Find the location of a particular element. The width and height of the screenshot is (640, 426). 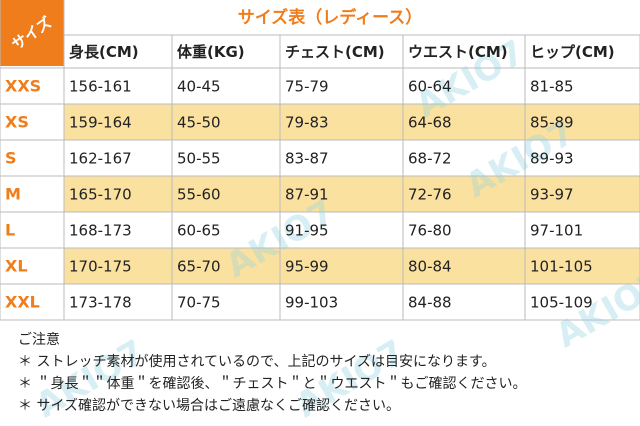

cell: 159-164 is located at coordinates (100, 123).